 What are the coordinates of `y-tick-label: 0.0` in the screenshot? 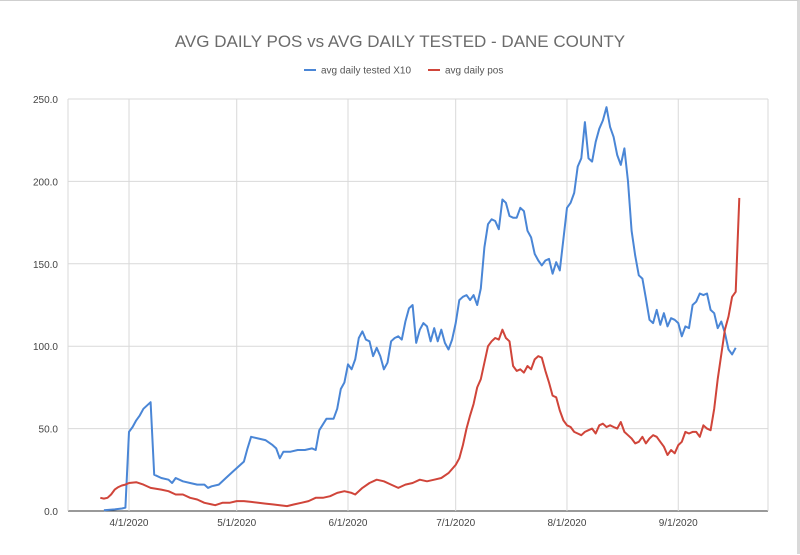 It's located at (51, 512).